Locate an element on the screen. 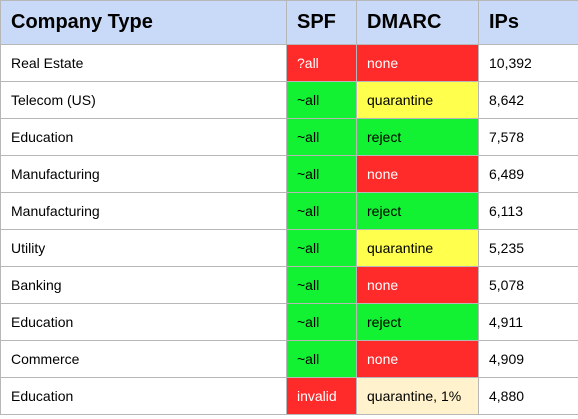 This screenshot has width=578, height=419. table-header: Company Type SPF DMARC IPs is located at coordinates (289, 22).